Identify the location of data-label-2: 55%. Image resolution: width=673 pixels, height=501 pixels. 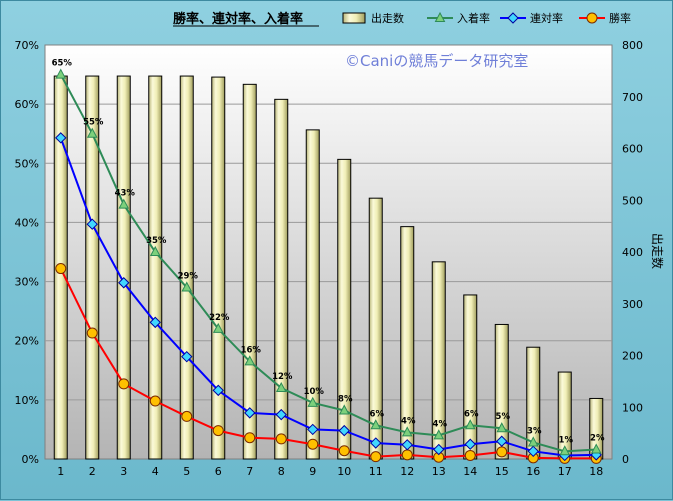
(93, 123).